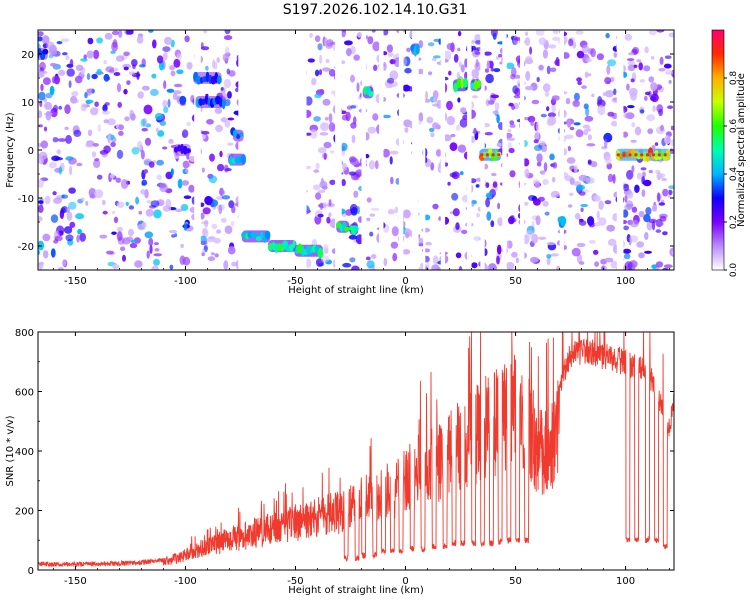  What do you see at coordinates (718, 150) in the screenshot?
I see `colorbar-gradient` at bounding box center [718, 150].